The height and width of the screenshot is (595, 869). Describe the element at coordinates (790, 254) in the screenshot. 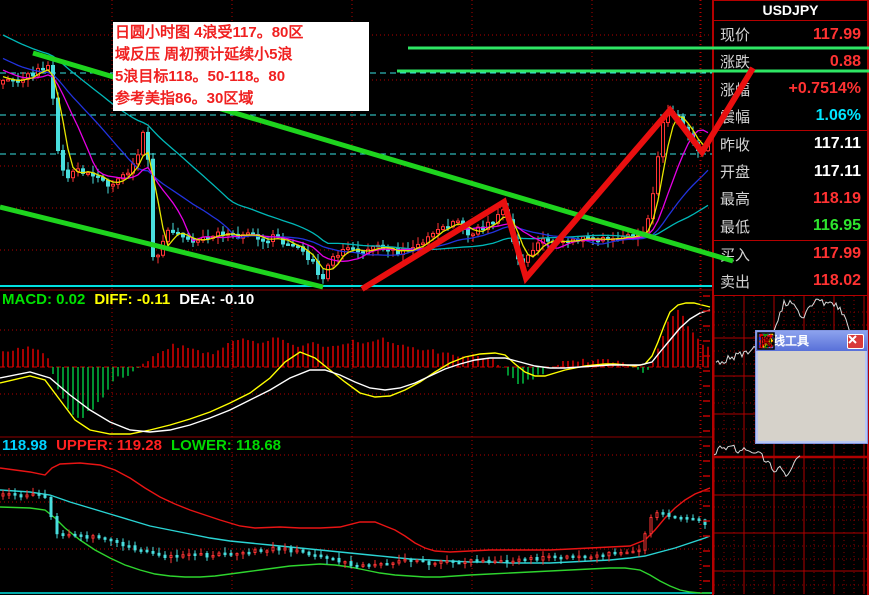

I see `quote-row: 买入 117.99` at that location.